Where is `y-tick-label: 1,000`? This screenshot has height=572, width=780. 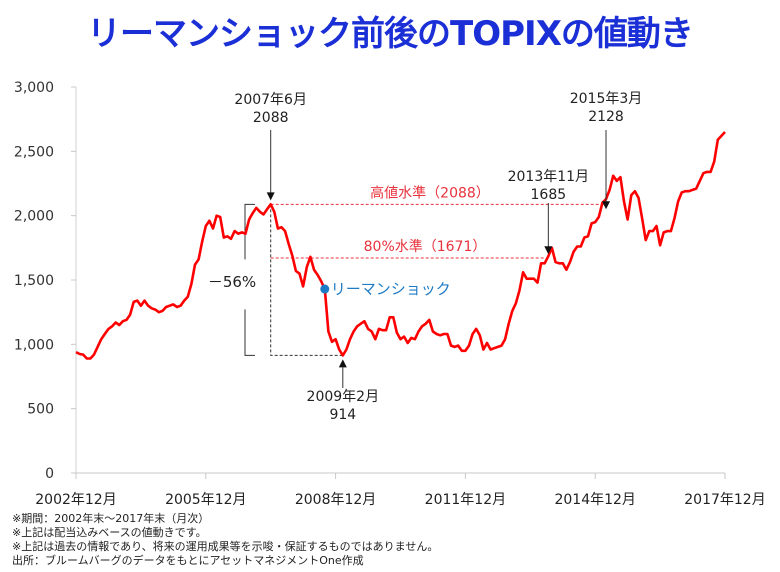 y-tick-label: 1,000 is located at coordinates (34, 345).